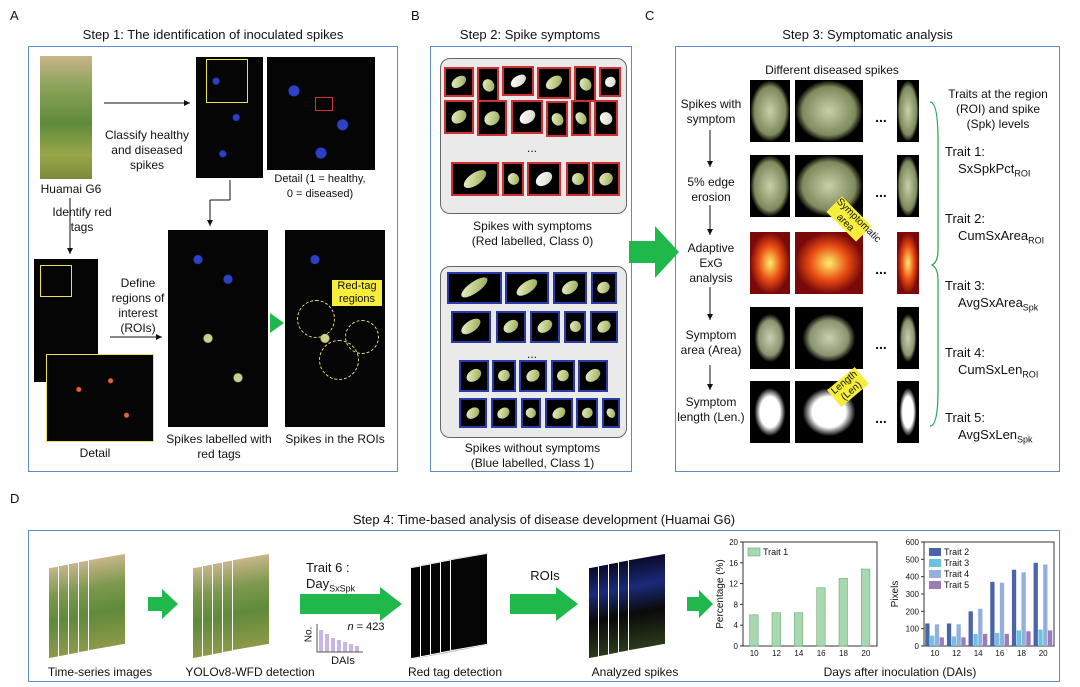 The width and height of the screenshot is (1080, 687). What do you see at coordinates (370, 627) in the screenshot?
I see `inset-eq: = 423` at bounding box center [370, 627].